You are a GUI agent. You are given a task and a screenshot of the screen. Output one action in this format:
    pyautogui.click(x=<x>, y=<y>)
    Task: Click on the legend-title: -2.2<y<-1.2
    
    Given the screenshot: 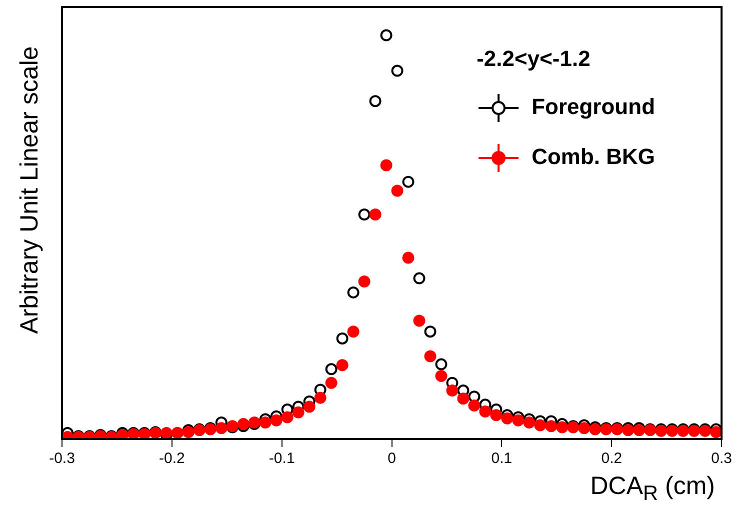 What is the action you would take?
    pyautogui.click(x=533, y=59)
    